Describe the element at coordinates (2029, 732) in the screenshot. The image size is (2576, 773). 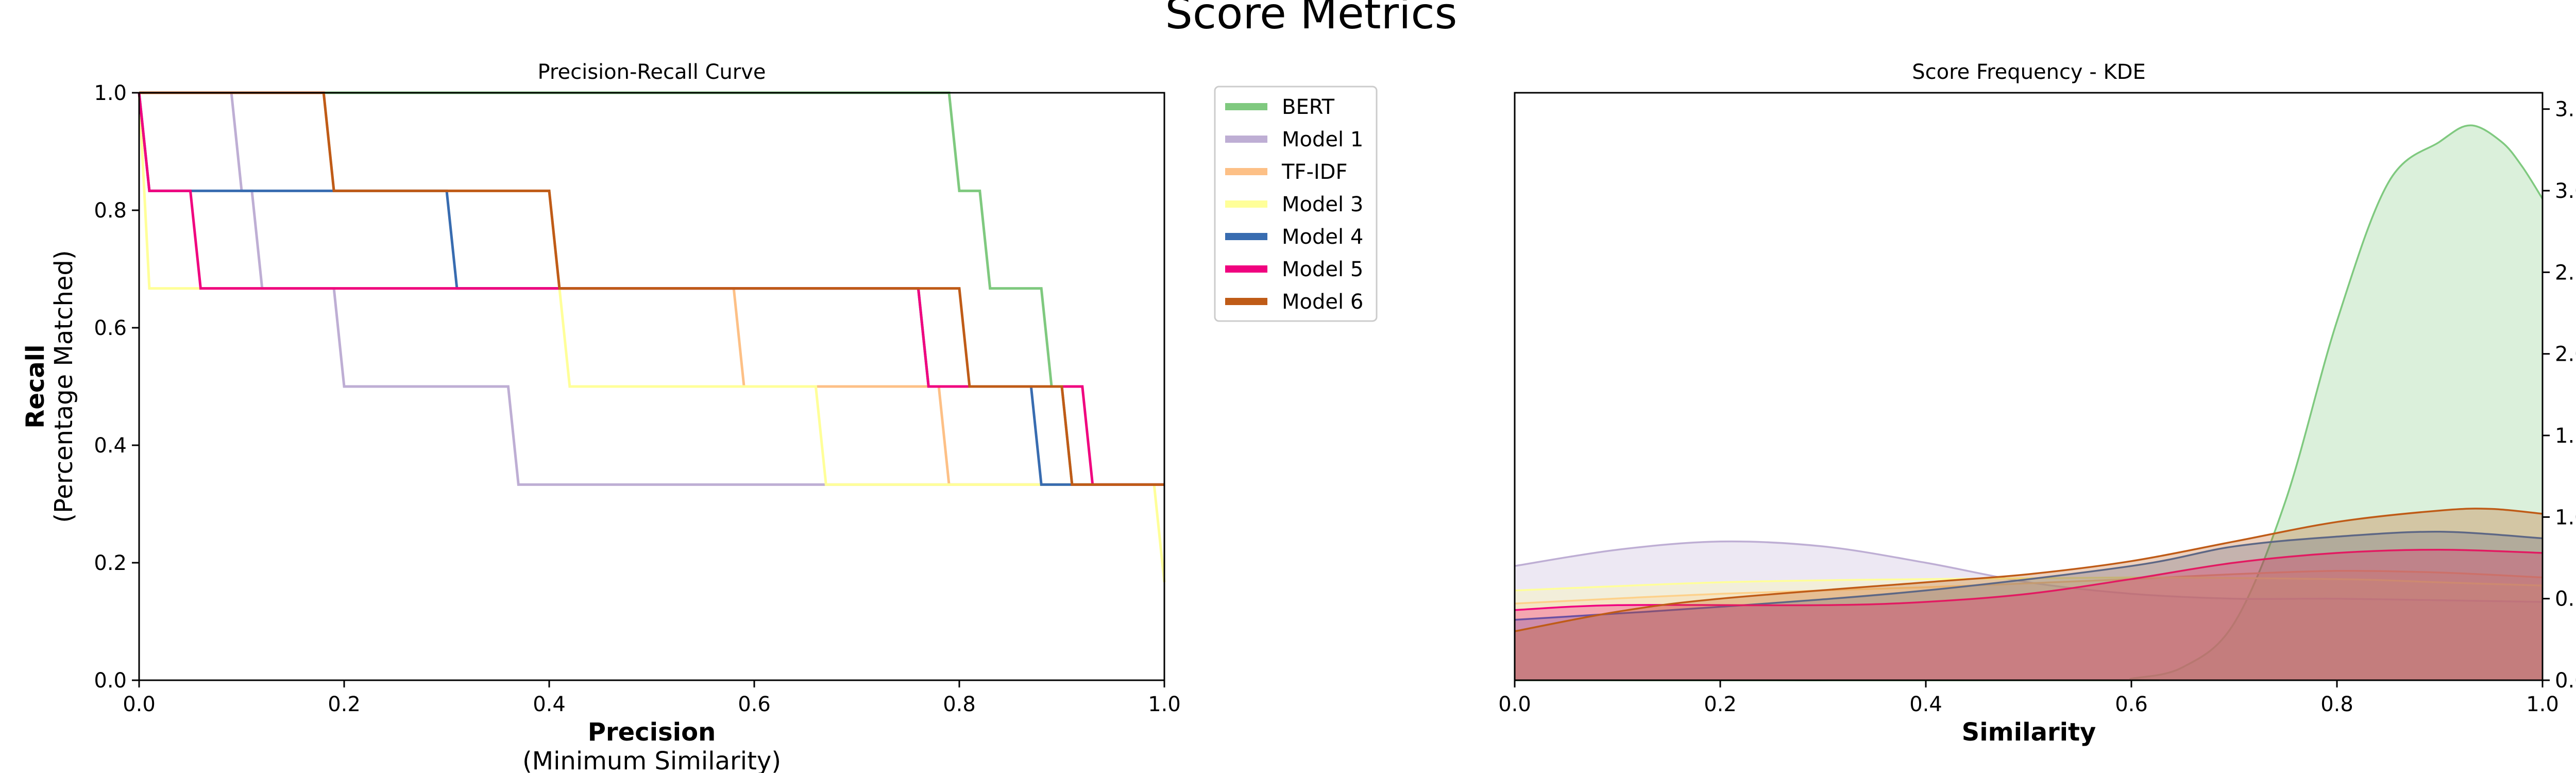
I see `kde-x-label: Similarity` at that location.